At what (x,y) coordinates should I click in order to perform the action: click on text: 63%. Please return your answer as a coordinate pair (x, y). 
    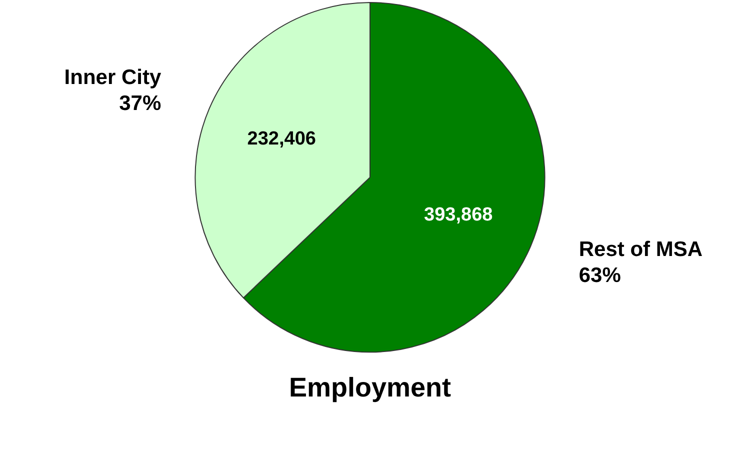
    Looking at the image, I should click on (600, 276).